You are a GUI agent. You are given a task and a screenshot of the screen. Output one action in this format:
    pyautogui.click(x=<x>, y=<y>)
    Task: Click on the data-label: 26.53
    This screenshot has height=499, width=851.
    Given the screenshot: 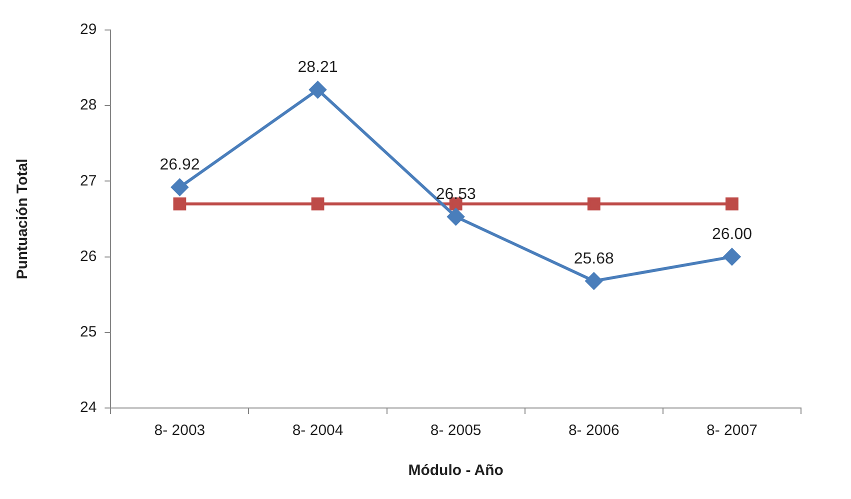 What is the action you would take?
    pyautogui.click(x=456, y=195)
    